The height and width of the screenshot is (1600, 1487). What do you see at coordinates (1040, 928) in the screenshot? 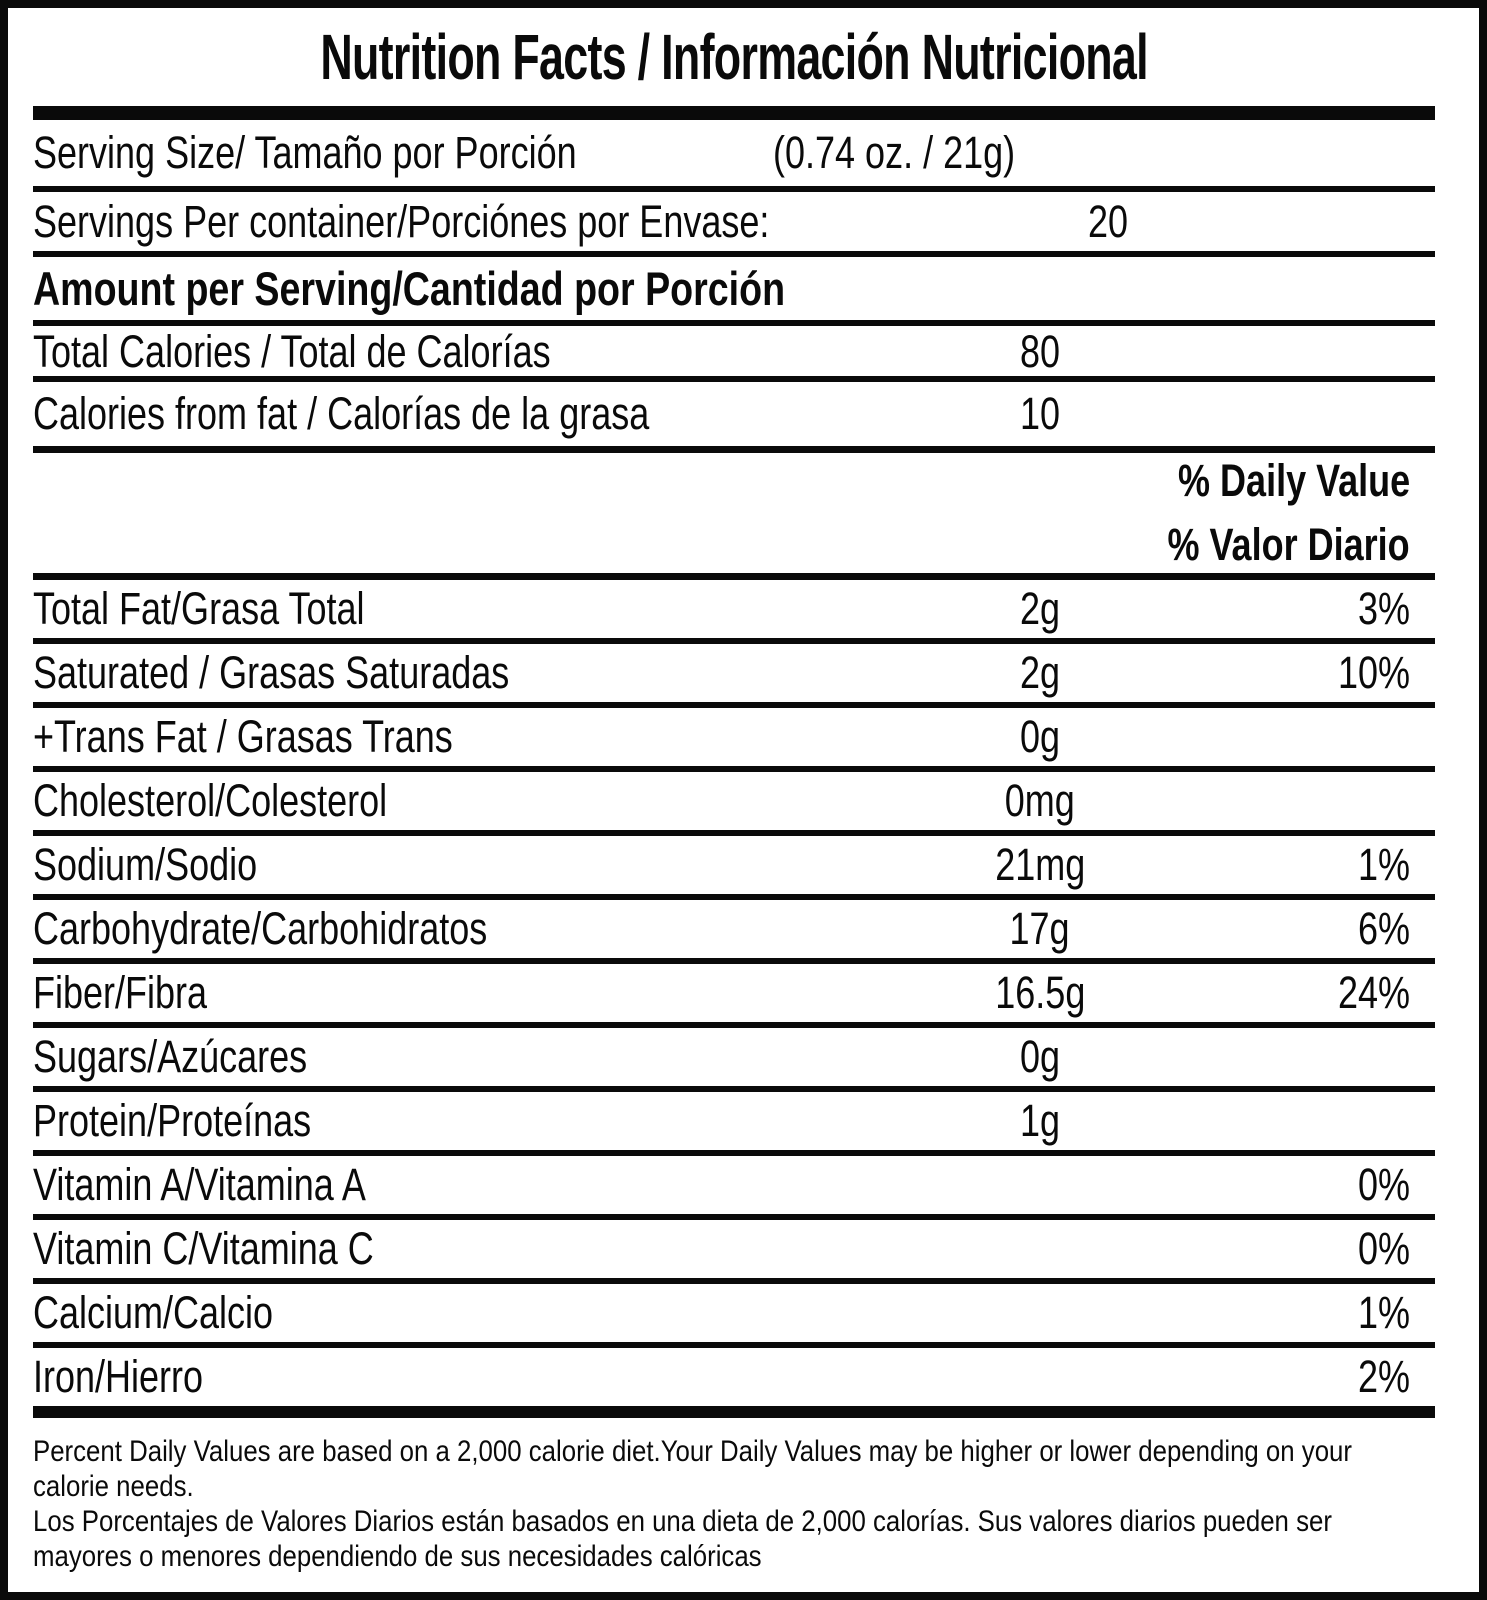
I see `nutrient-amount: 17g` at bounding box center [1040, 928].